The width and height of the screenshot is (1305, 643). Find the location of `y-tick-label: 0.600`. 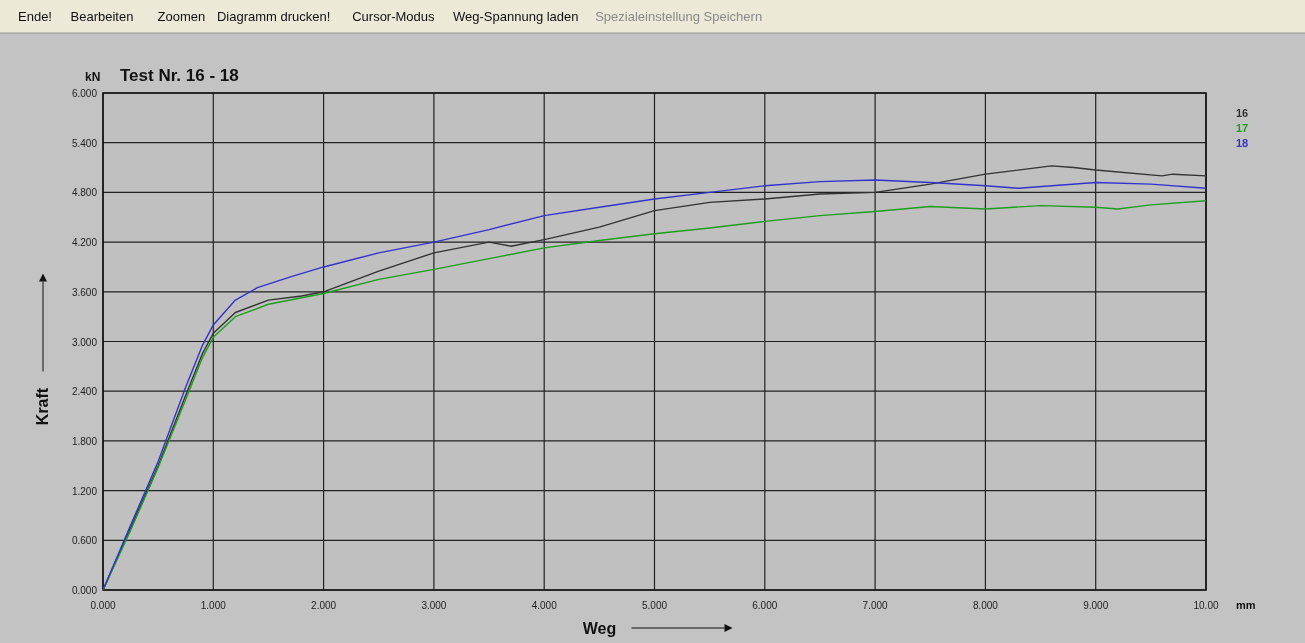

y-tick-label: 0.600 is located at coordinates (84, 541).